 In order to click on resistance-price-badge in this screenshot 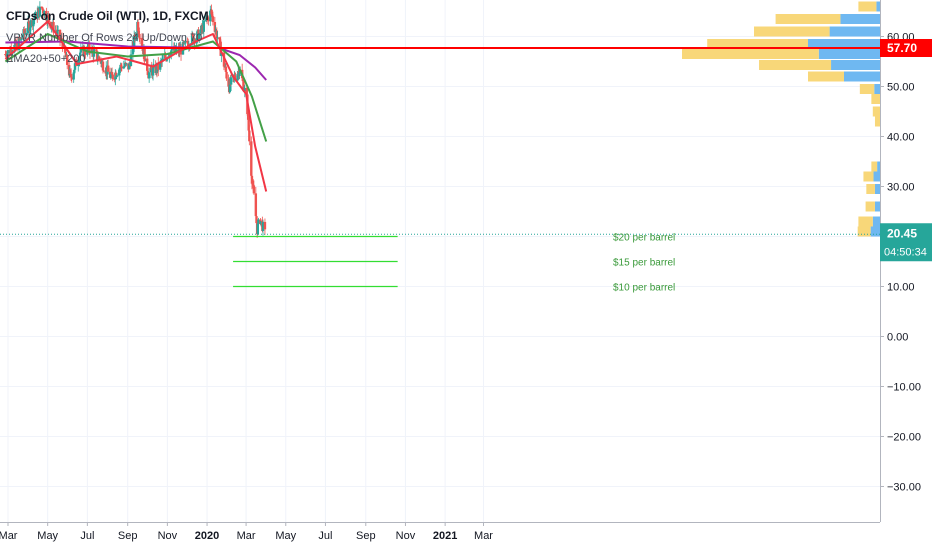, I will do `click(906, 48)`.